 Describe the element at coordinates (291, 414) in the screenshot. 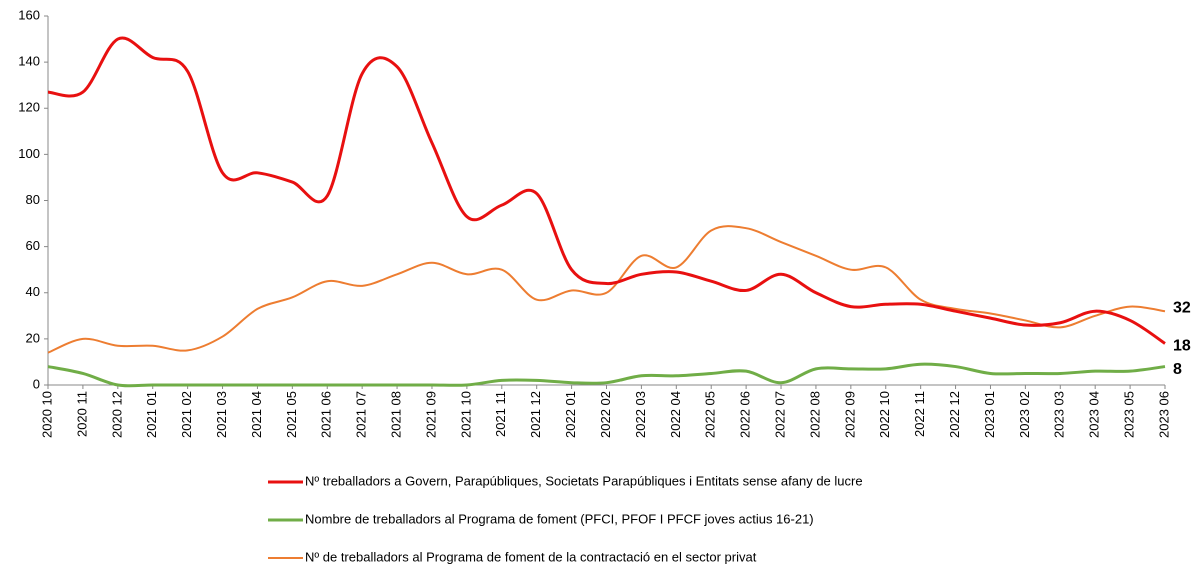

I see `x-tick-label: 2021 05` at that location.